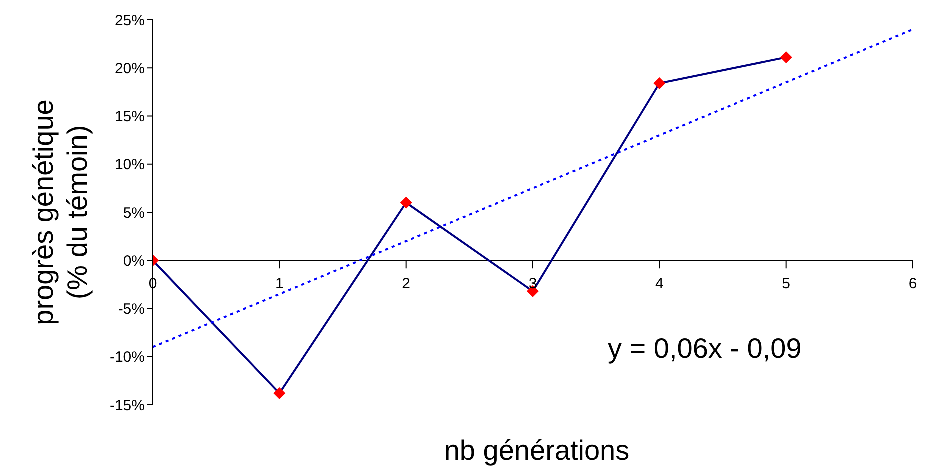  What do you see at coordinates (131, 309) in the screenshot?
I see `y-tick-label: -5%` at bounding box center [131, 309].